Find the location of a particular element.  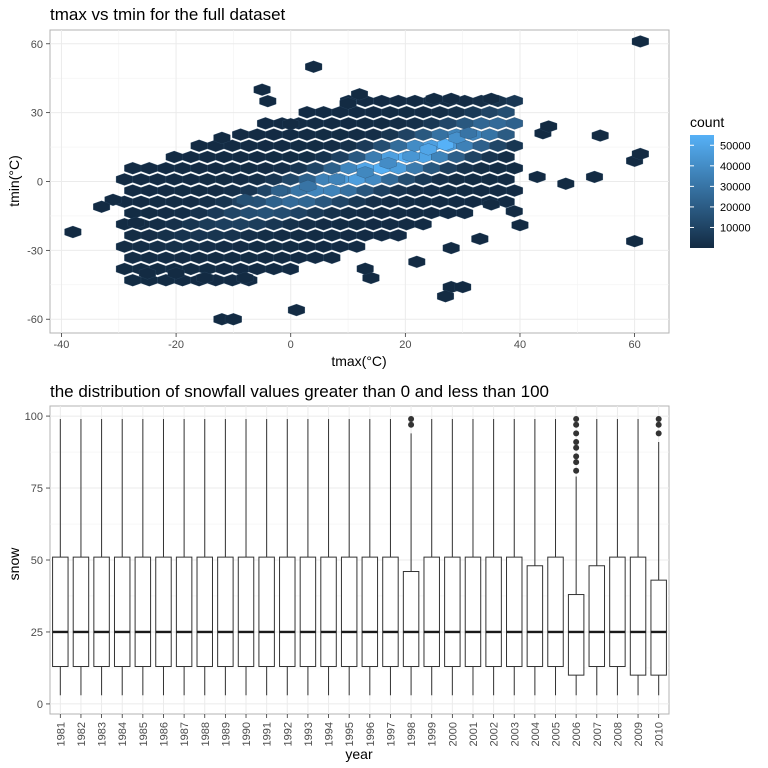

x-tick-label: 2006 is located at coordinates (577, 734).